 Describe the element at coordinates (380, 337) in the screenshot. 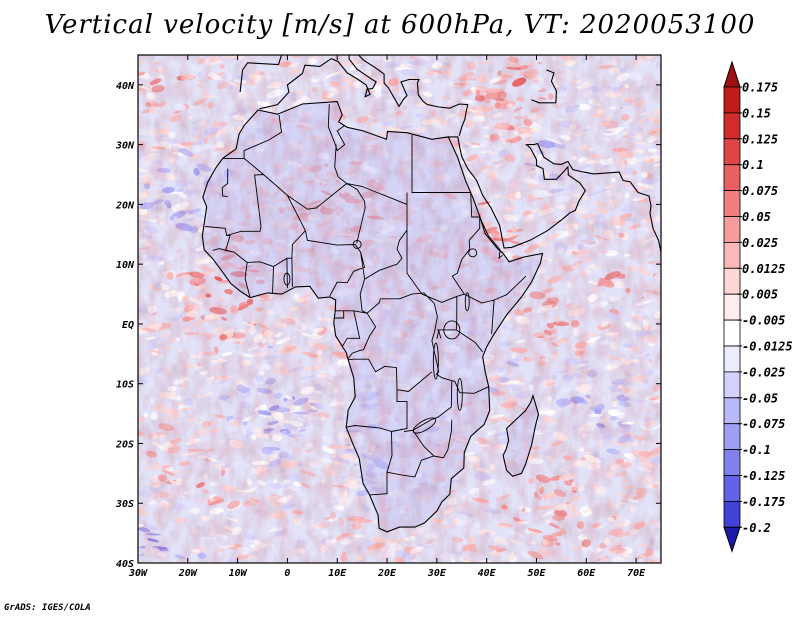

I see `lake-outlines` at that location.